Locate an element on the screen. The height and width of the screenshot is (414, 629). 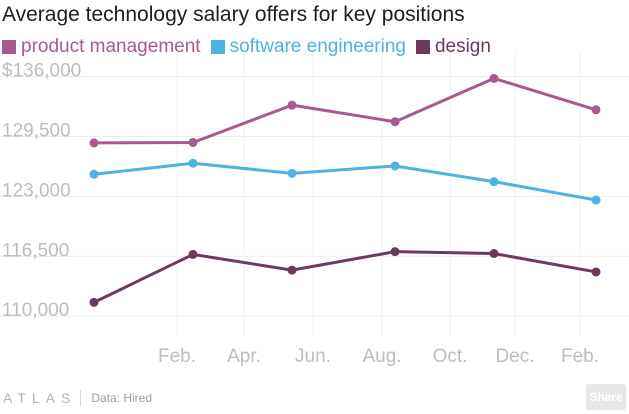
footer: ATLAS Data: Hired is located at coordinates (76, 398).